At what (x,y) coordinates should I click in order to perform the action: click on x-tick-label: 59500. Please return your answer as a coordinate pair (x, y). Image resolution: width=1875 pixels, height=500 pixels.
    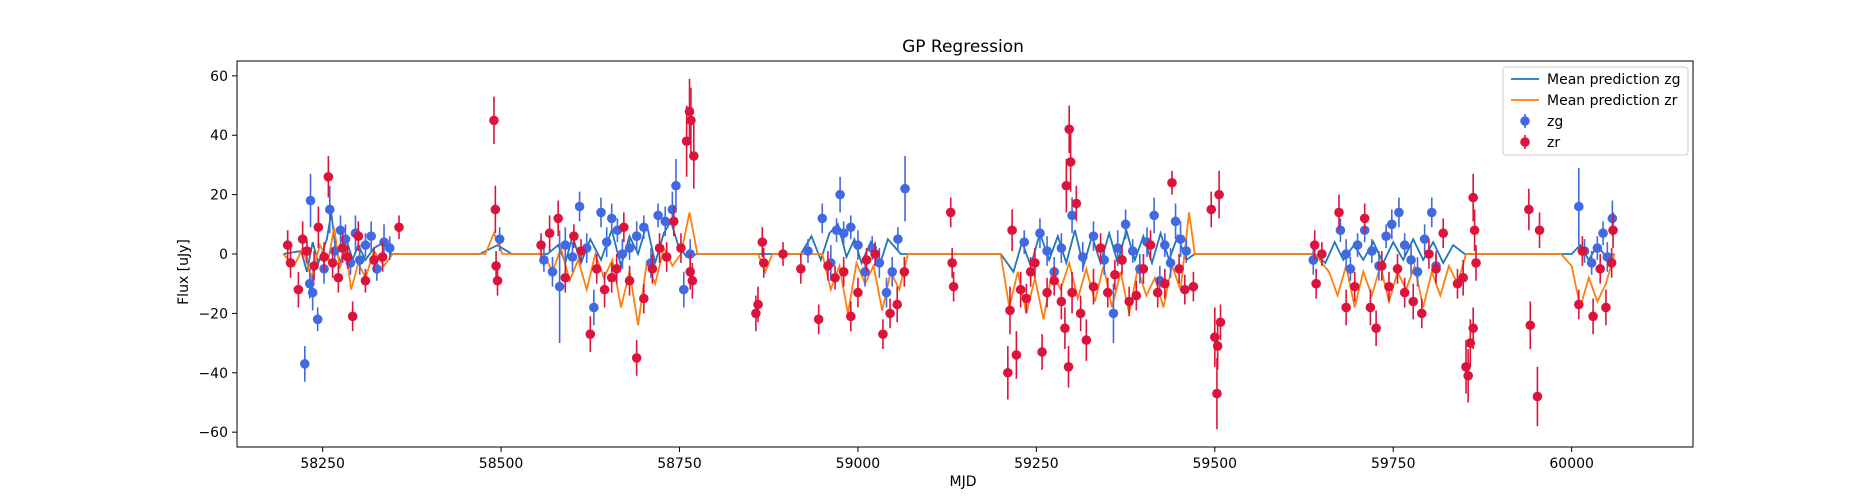
    Looking at the image, I should click on (1215, 464).